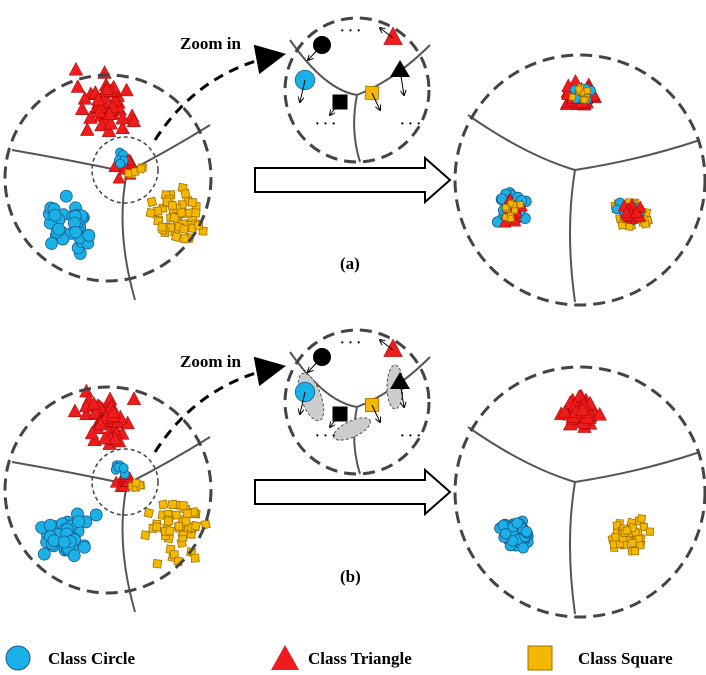 The height and width of the screenshot is (675, 706). Describe the element at coordinates (350, 576) in the screenshot. I see `caption: (b)` at that location.